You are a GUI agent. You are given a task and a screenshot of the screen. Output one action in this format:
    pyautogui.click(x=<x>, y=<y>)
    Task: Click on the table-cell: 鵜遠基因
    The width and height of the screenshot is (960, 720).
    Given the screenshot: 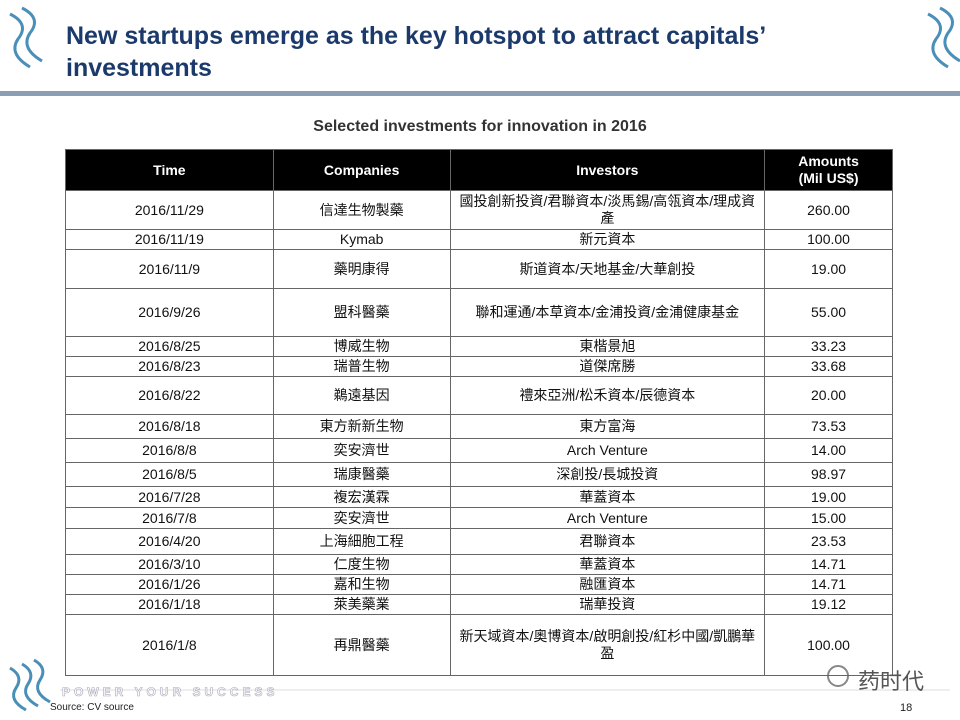 What is the action you would take?
    pyautogui.click(x=361, y=395)
    